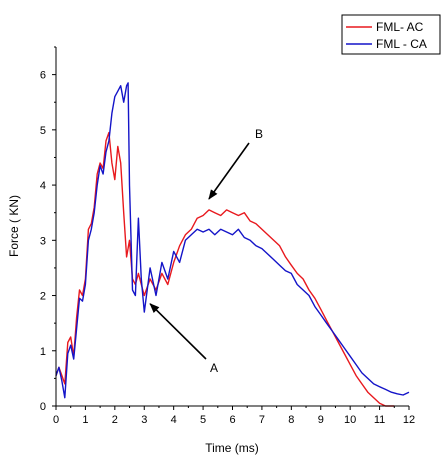 This screenshot has height=460, width=444. What do you see at coordinates (56, 420) in the screenshot?
I see `x-tick-label: 0` at bounding box center [56, 420].